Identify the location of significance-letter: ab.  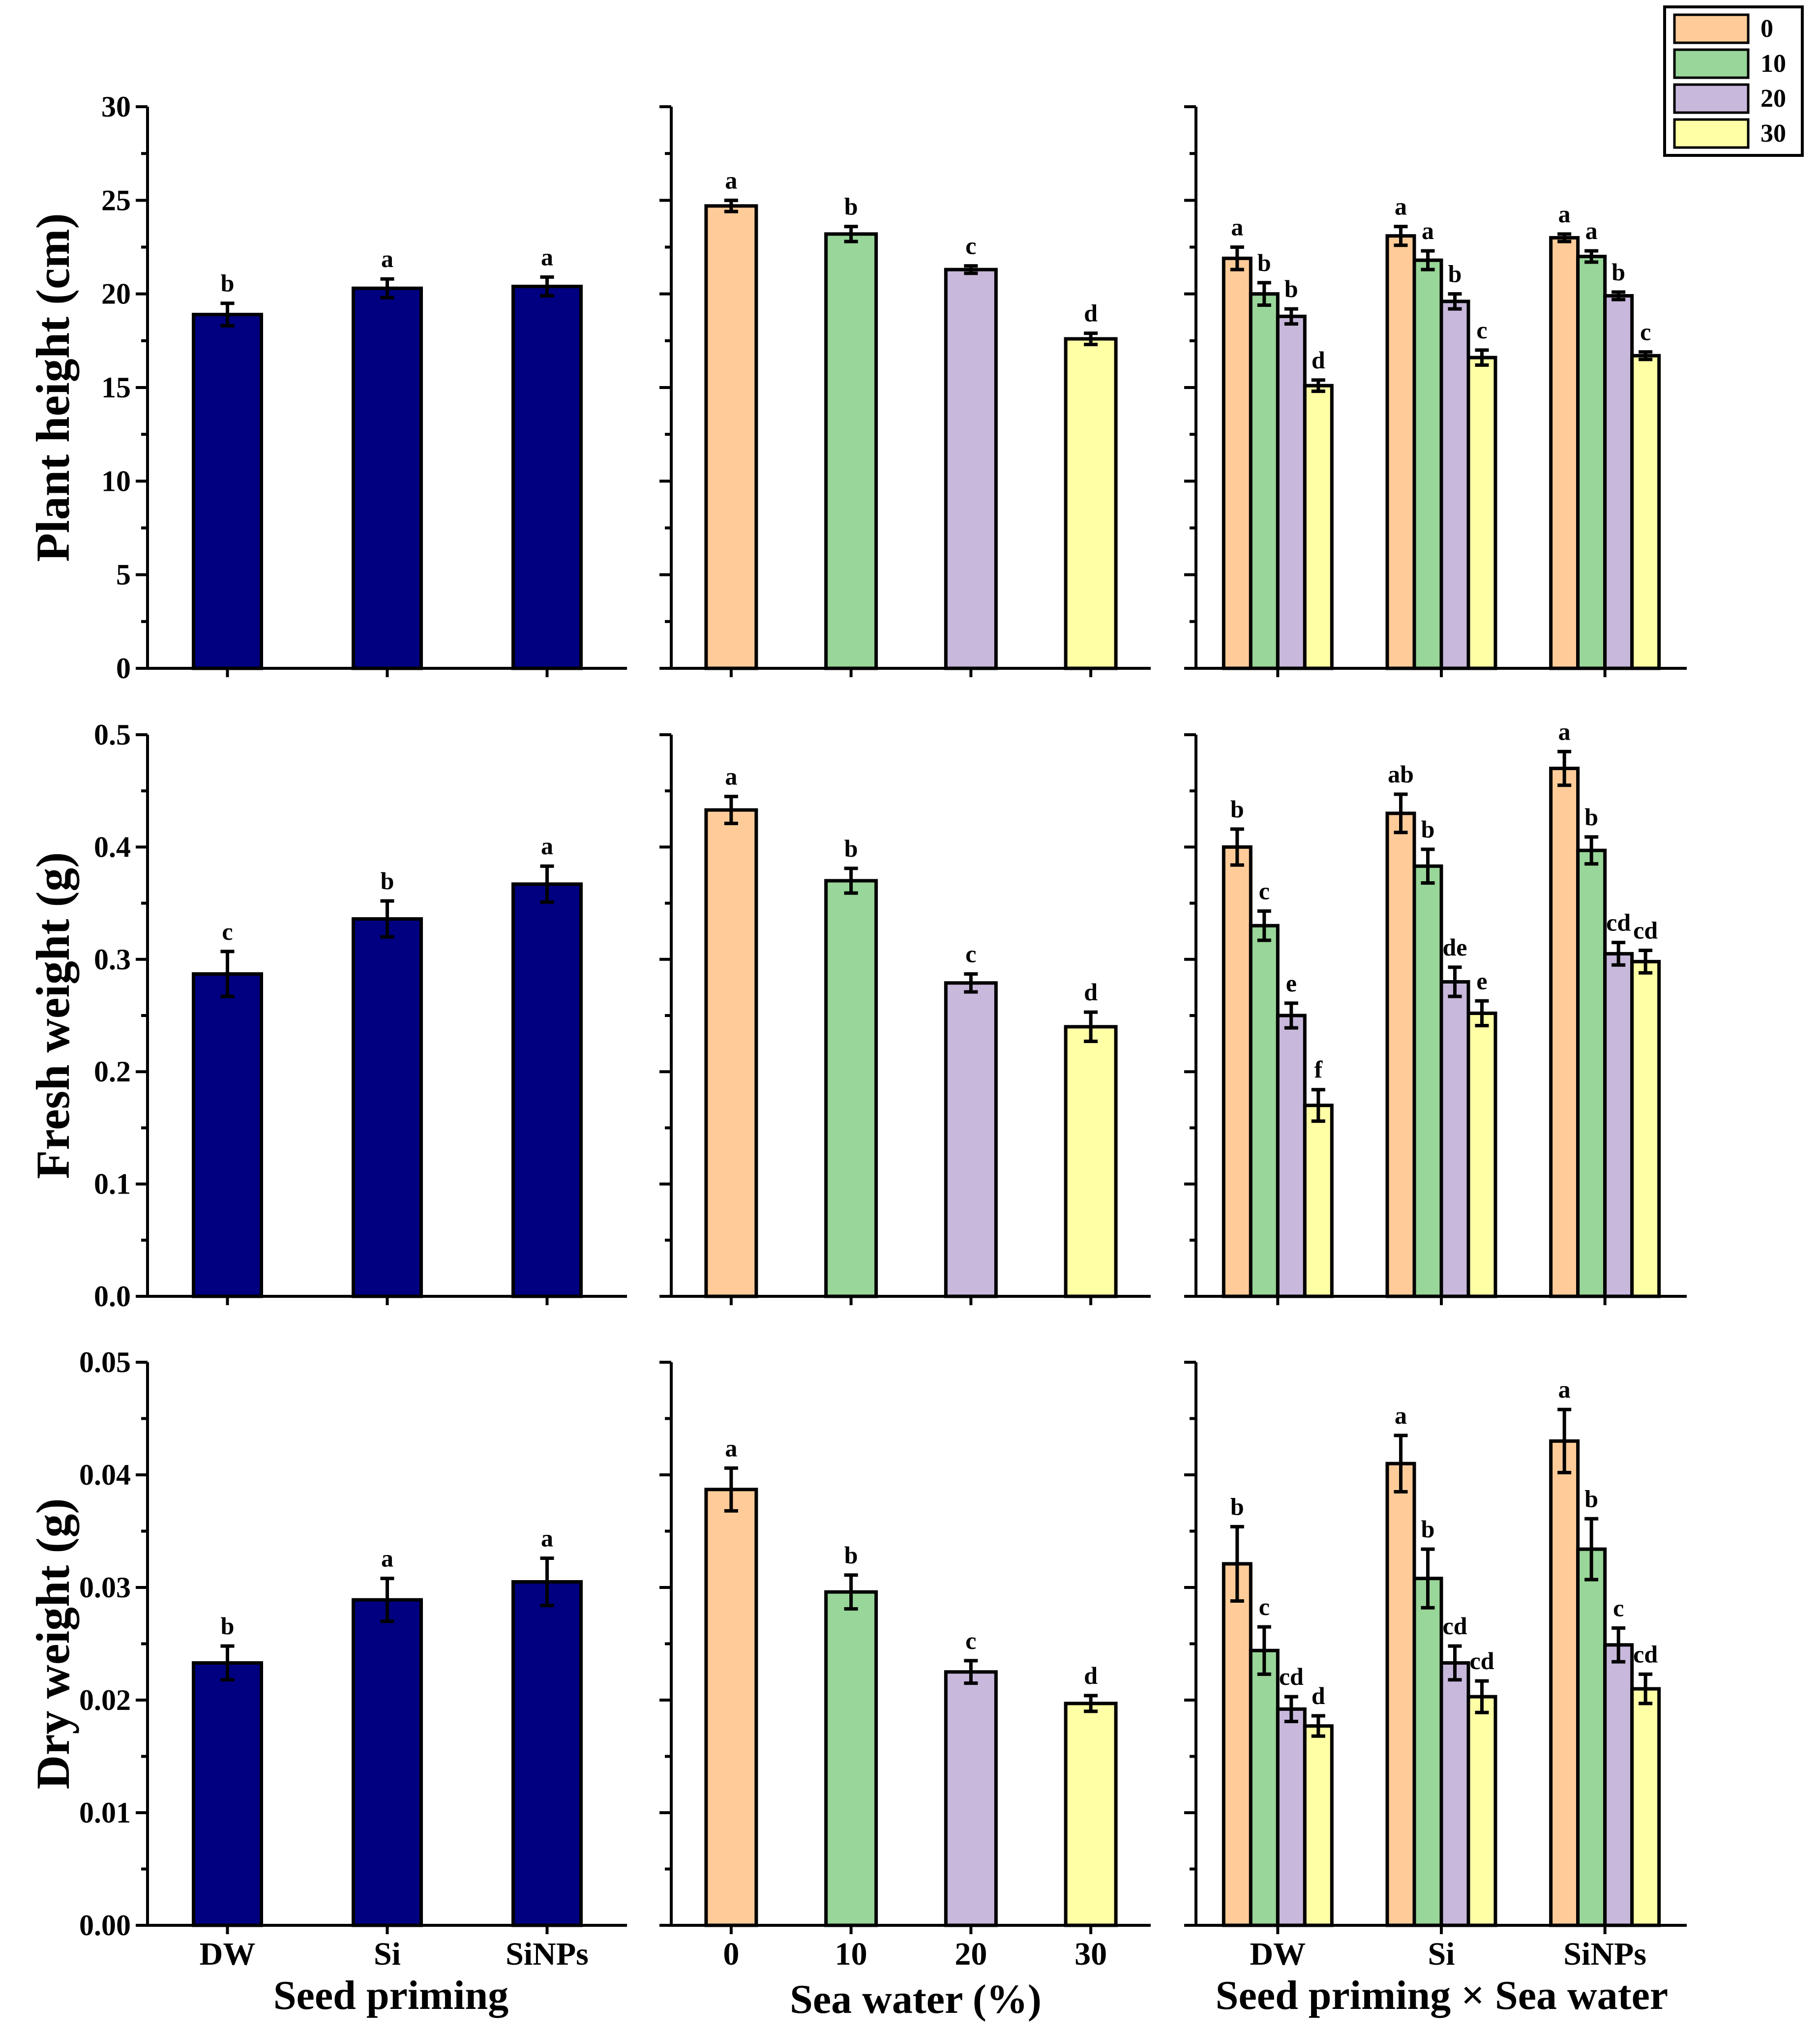
(1401, 774).